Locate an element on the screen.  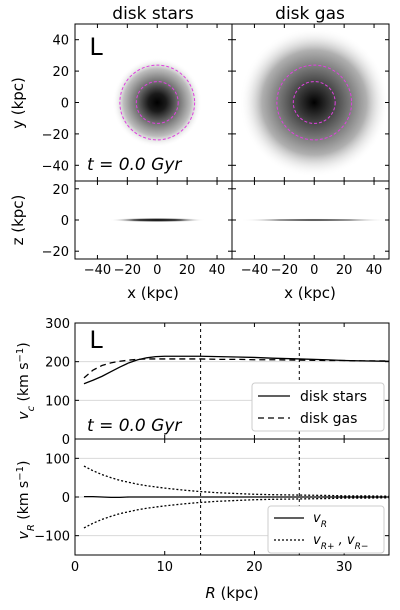
stars-circle-inner is located at coordinates (157, 102).